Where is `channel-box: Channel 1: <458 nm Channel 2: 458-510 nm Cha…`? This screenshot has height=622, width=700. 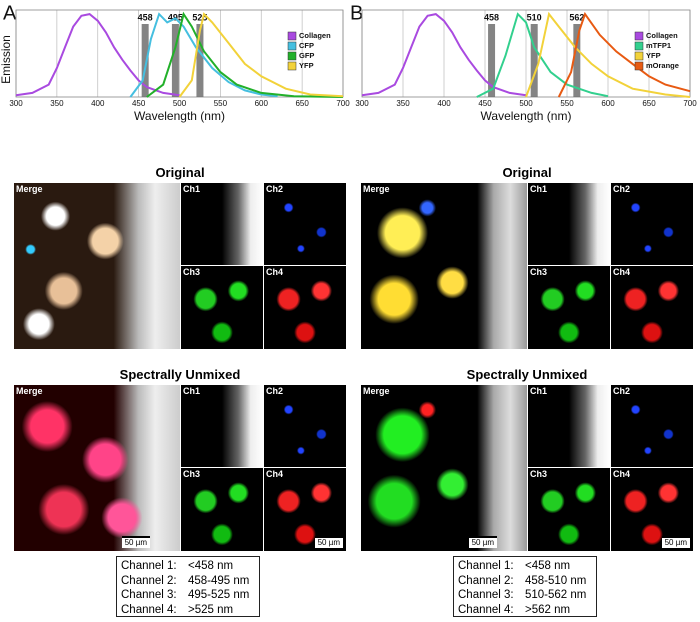 channel-box: Channel 1: <458 nm Channel 2: 458-510 nm Cha… is located at coordinates (525, 586).